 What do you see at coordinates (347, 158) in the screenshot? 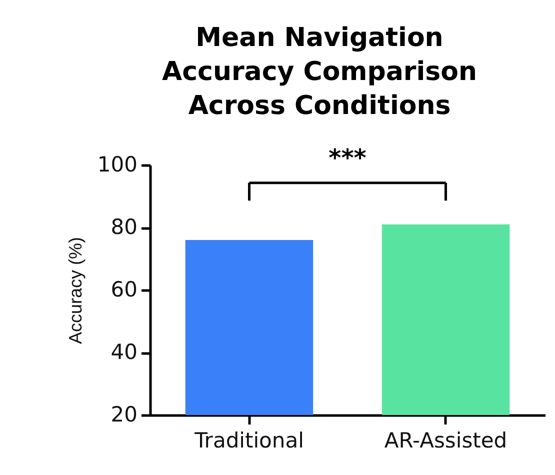
I see `annotation: ***` at bounding box center [347, 158].